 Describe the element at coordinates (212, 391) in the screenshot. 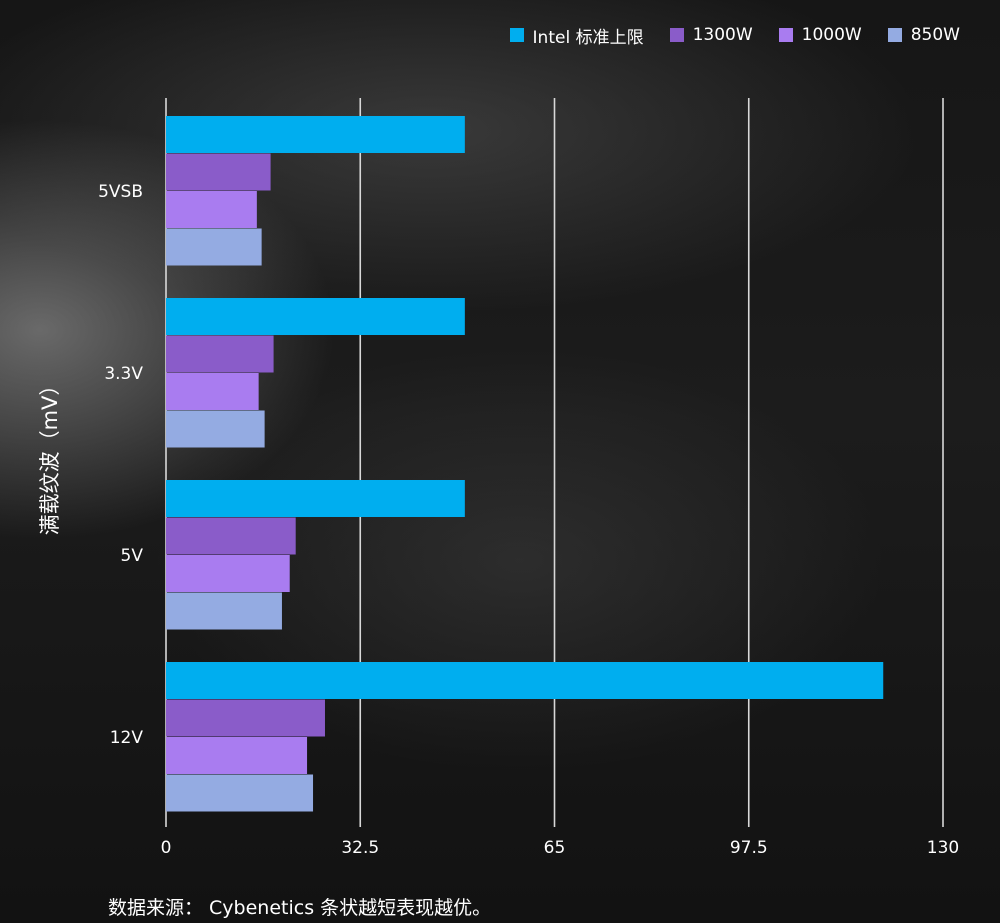

I see `bar-3.3V-1000W` at that location.